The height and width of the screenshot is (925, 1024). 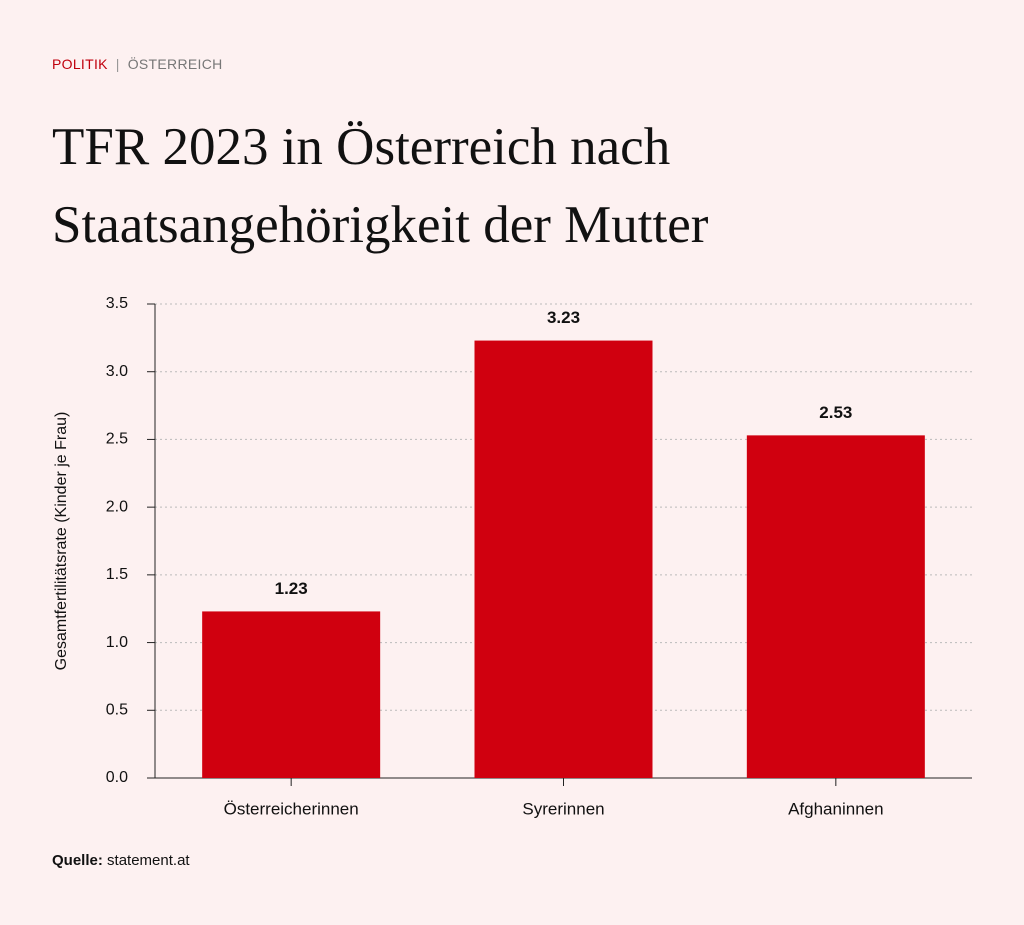 I want to click on x-tick-label: Österreicherinnen, so click(x=291, y=808).